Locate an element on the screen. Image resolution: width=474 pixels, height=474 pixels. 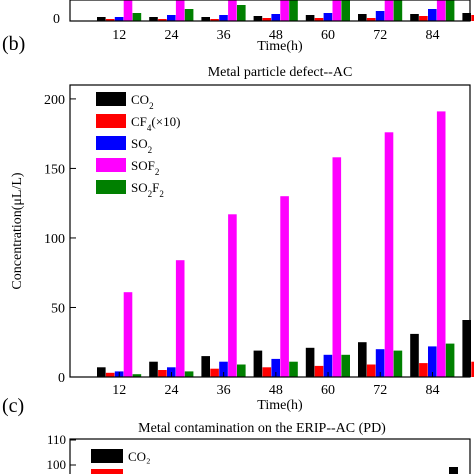
x-axis-label: Time(h) is located at coordinates (280, 405).